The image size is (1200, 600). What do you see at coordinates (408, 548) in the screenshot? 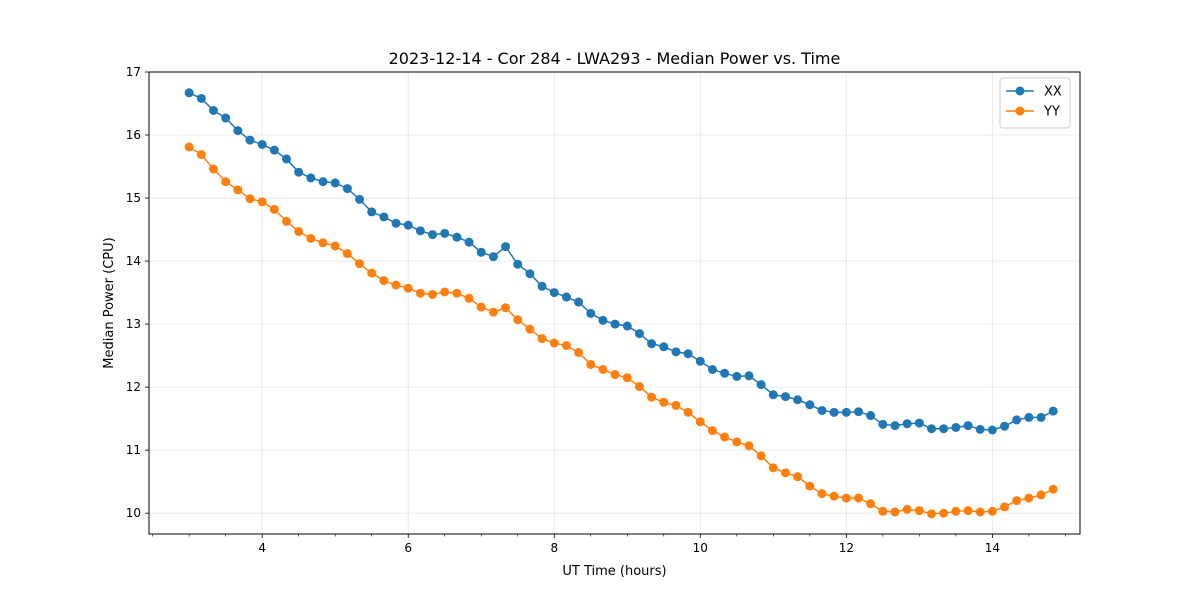
I see `x-tick-label: 6` at bounding box center [408, 548].